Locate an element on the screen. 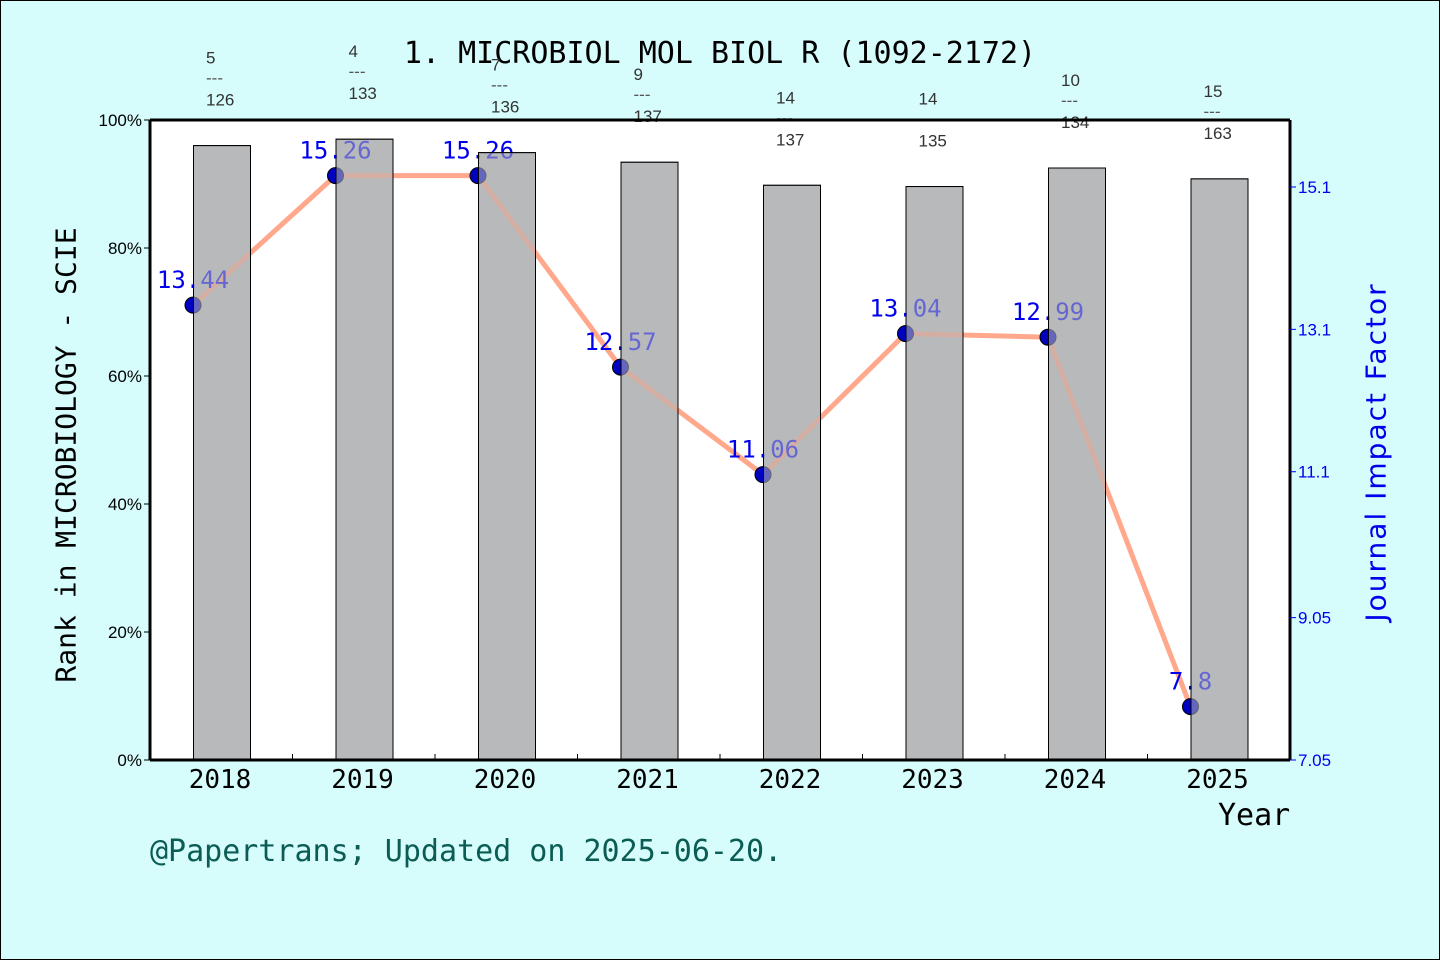  rank-label: 5 is located at coordinates (210, 58).